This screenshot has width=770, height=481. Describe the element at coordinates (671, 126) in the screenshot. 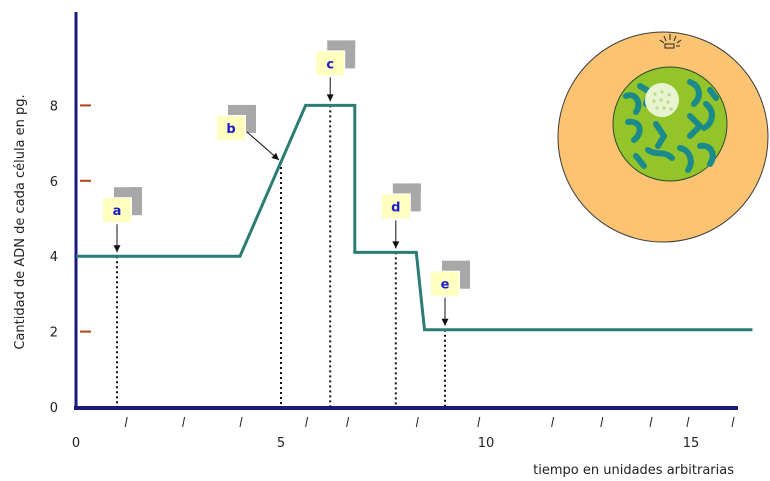

I see `chromatin-threads` at that location.